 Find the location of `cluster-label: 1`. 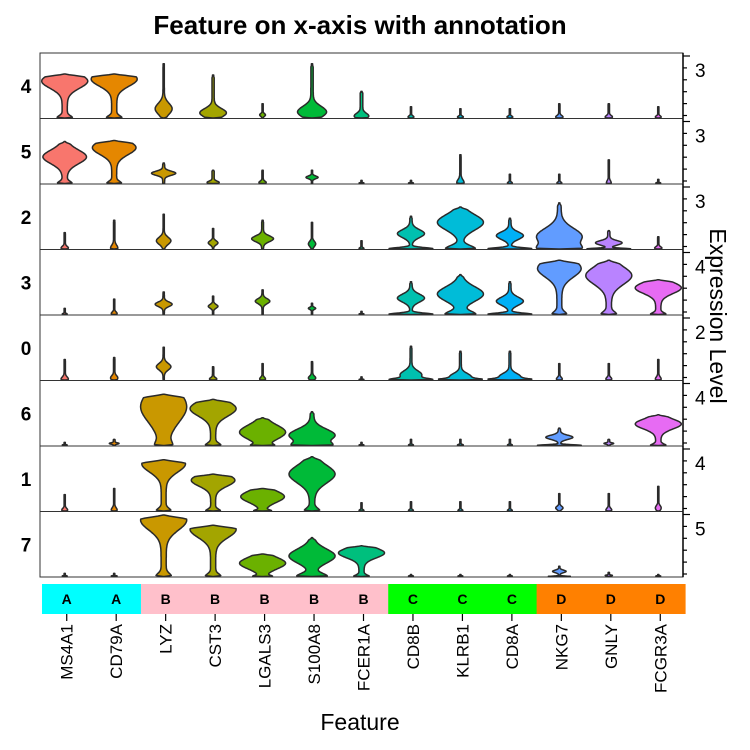

cluster-label: 1 is located at coordinates (26, 480).